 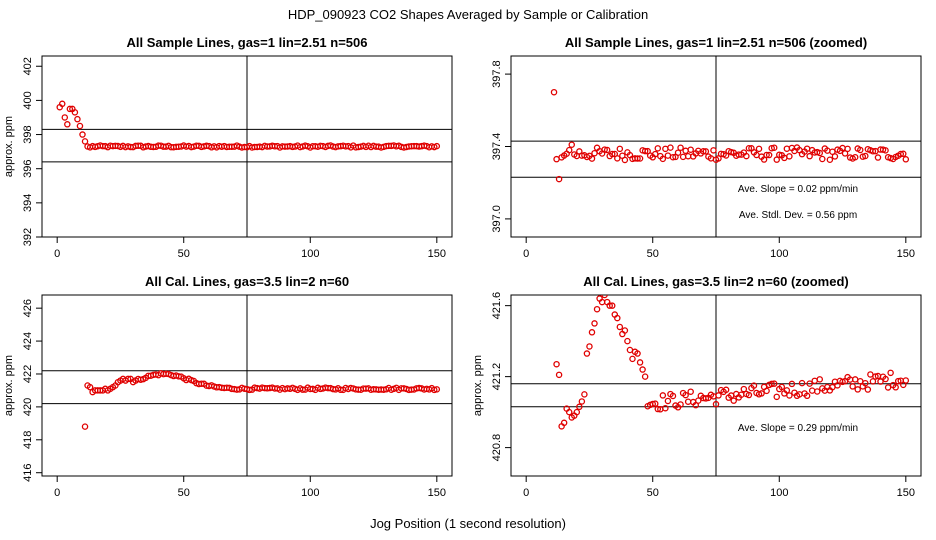 I want to click on figure-xlabel: Jog Position (1 second resolution), so click(x=468, y=523).